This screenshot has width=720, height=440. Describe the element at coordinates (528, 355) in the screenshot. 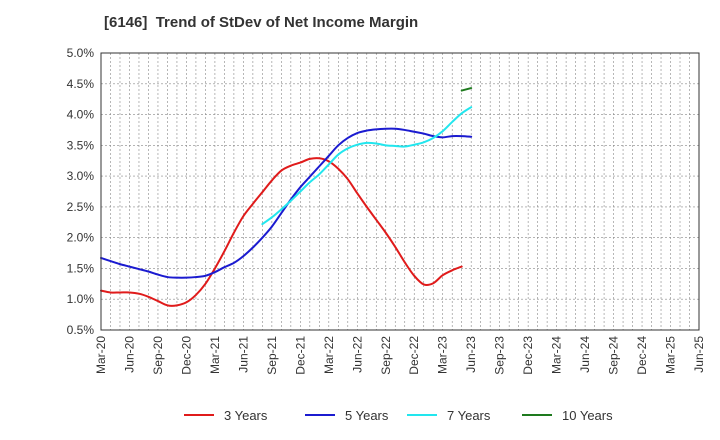

I see `x-tick-label: Dec-23` at that location.